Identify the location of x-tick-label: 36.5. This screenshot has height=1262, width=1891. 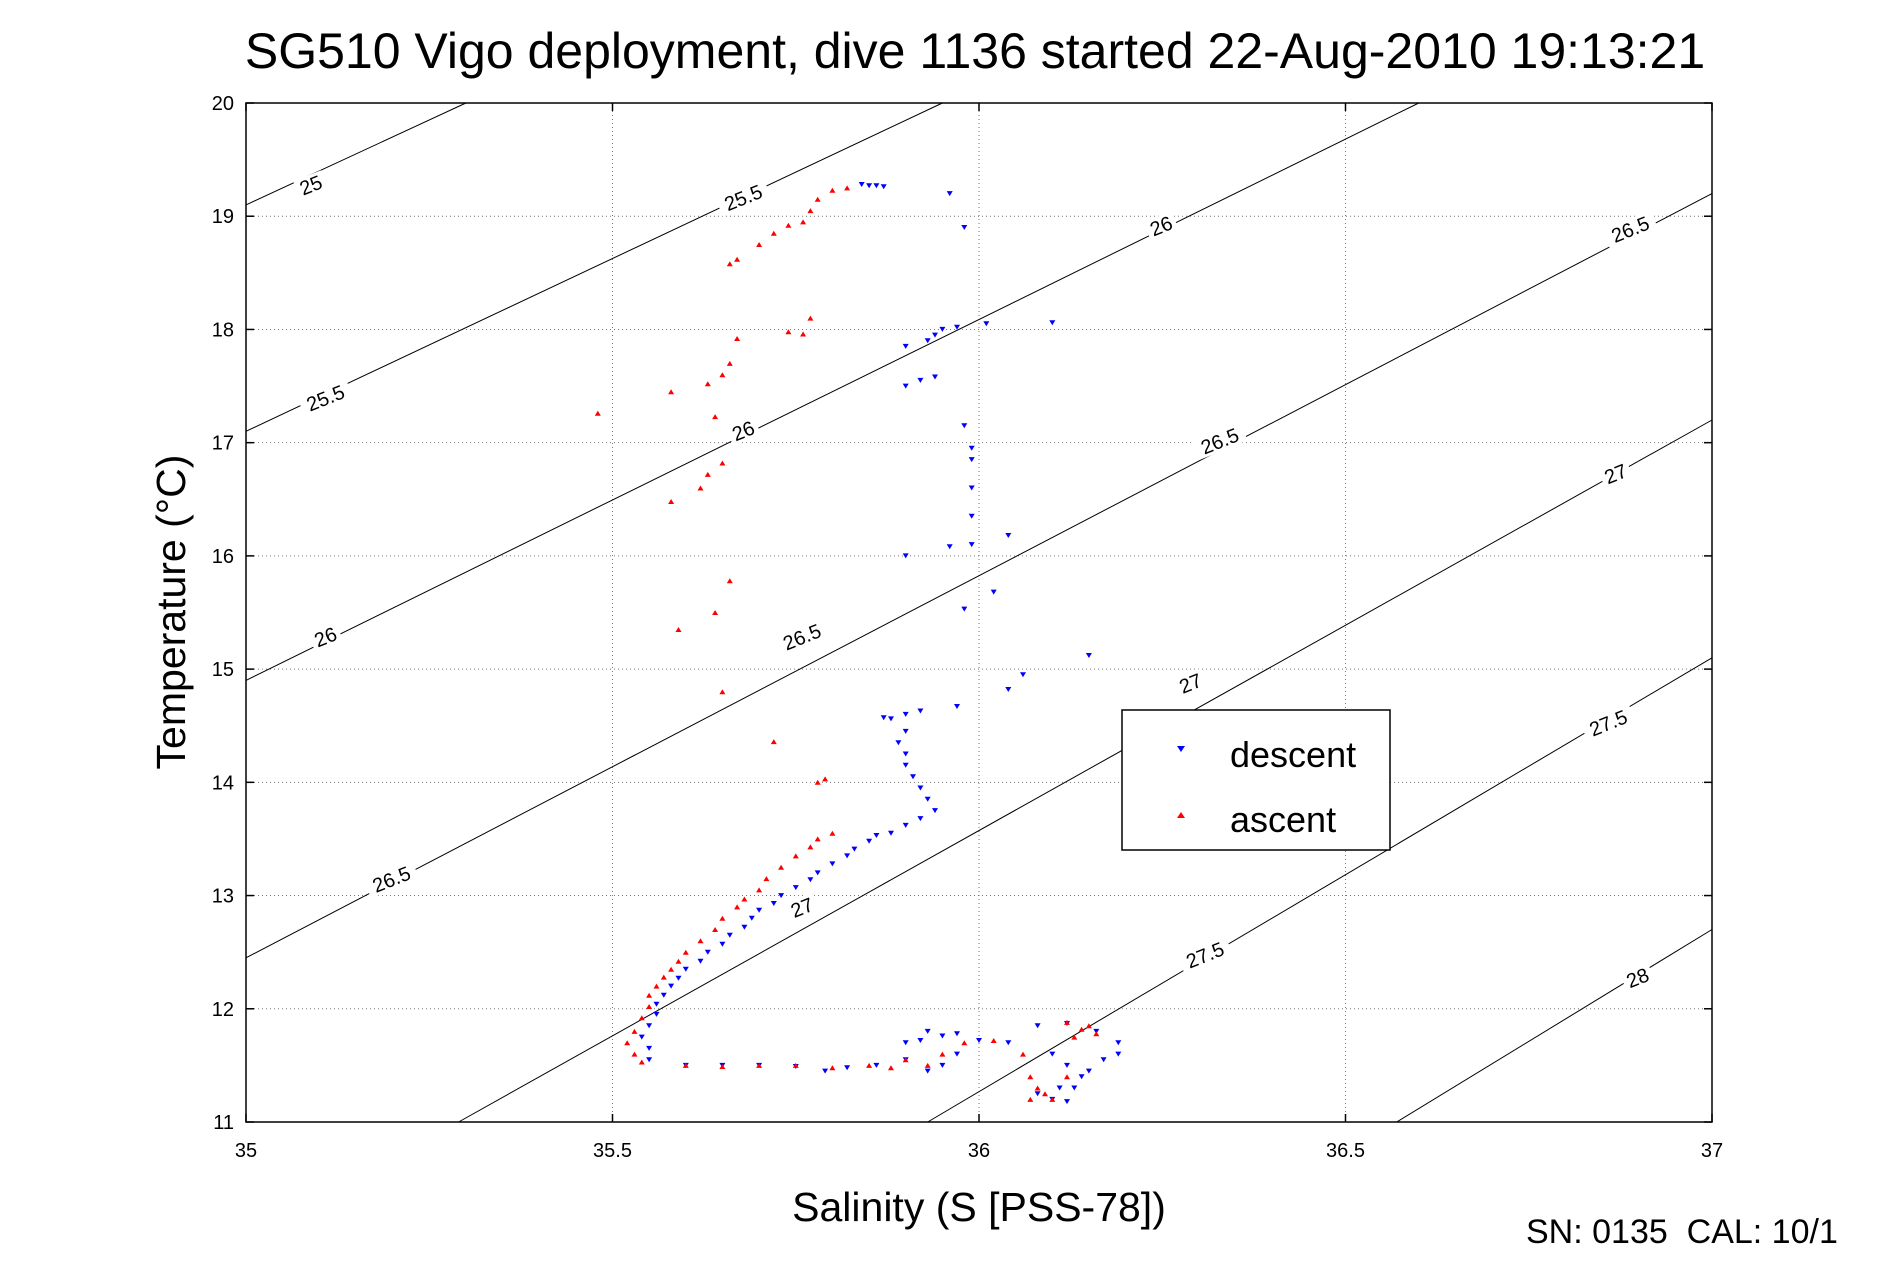
(1345, 1151).